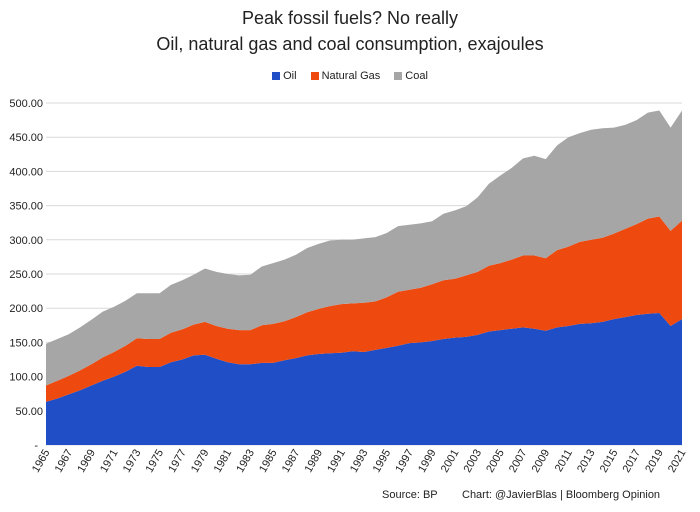  What do you see at coordinates (518, 461) in the screenshot?
I see `x-tick-label: 2007` at bounding box center [518, 461].